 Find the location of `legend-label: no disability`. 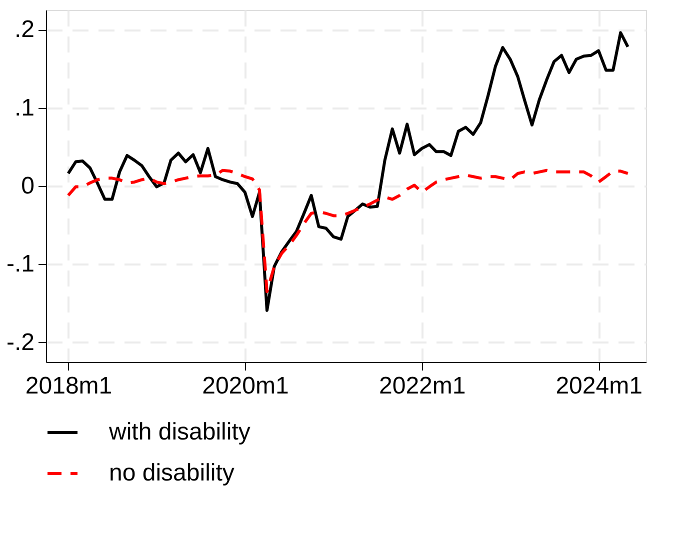

legend-label: no disability is located at coordinates (171, 473).